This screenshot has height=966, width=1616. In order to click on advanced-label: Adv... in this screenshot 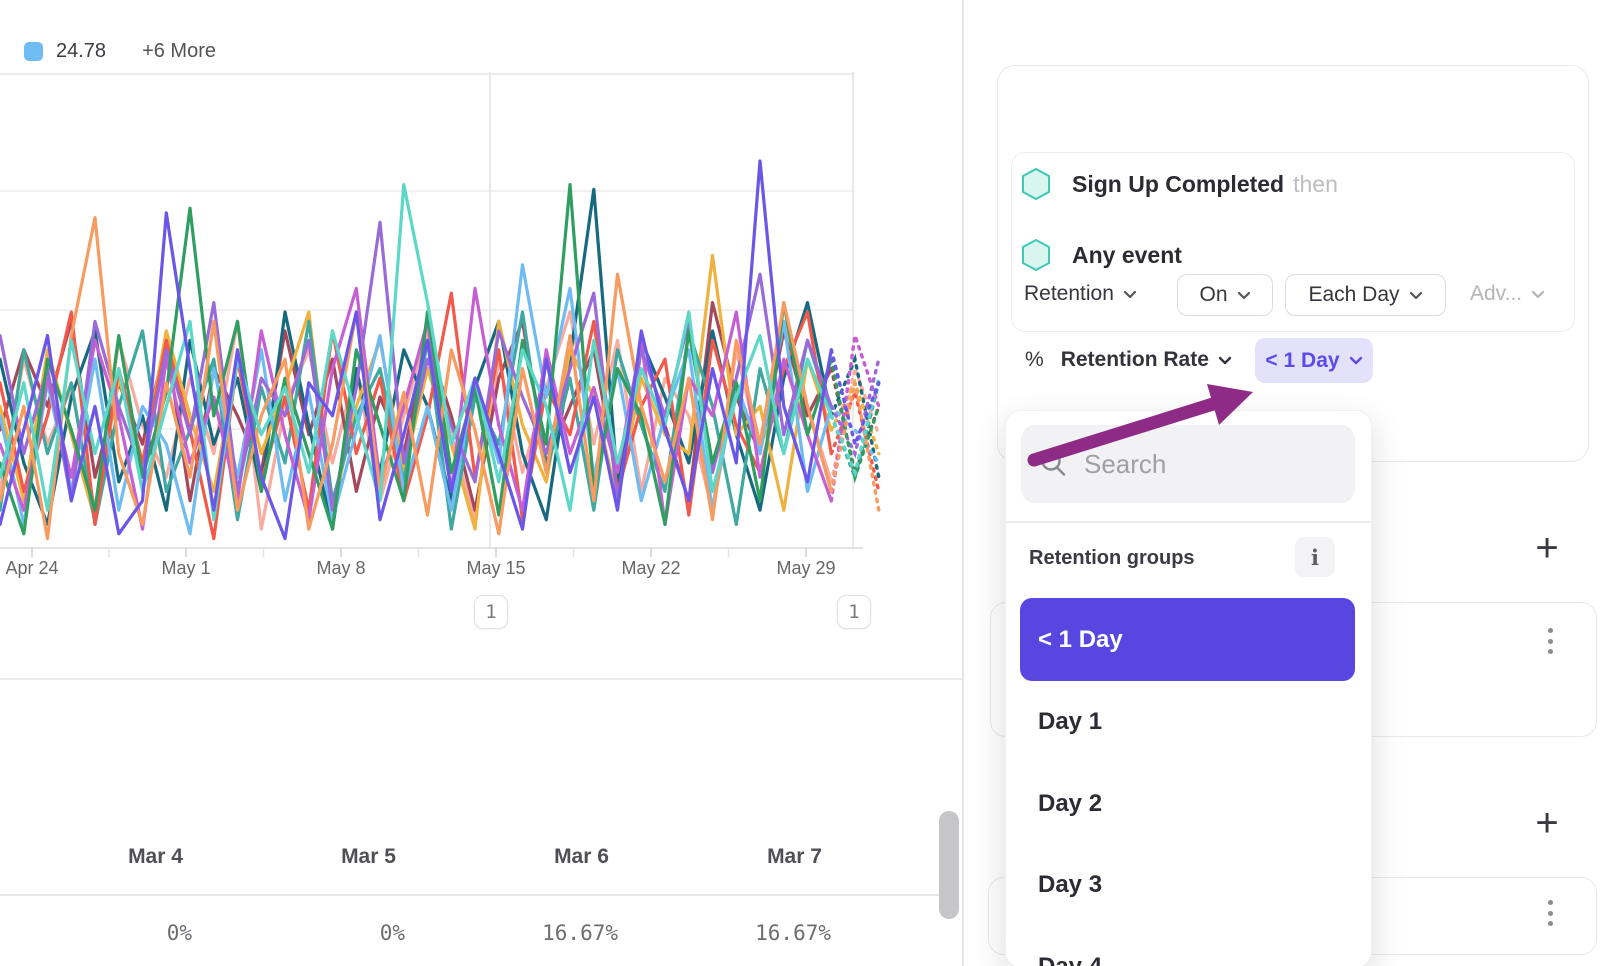, I will do `click(1496, 293)`.